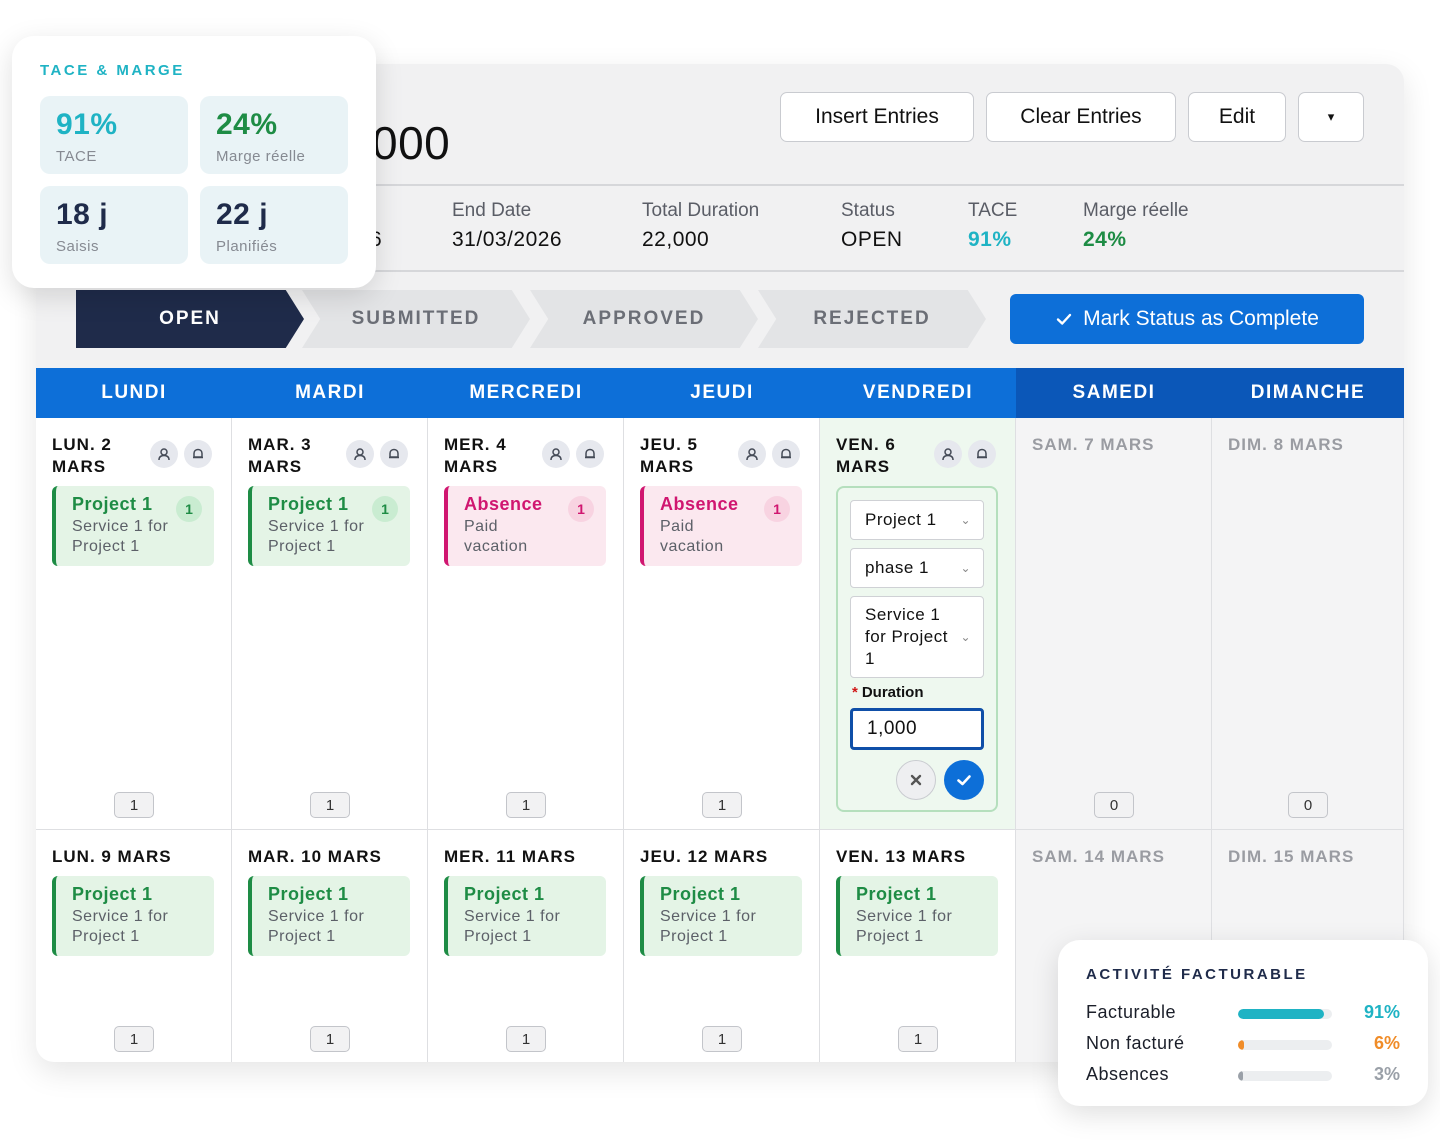 Image resolution: width=1440 pixels, height=1142 pixels. Describe the element at coordinates (669, 456) in the screenshot. I see `day-date: JEU. 5 MARS` at that location.